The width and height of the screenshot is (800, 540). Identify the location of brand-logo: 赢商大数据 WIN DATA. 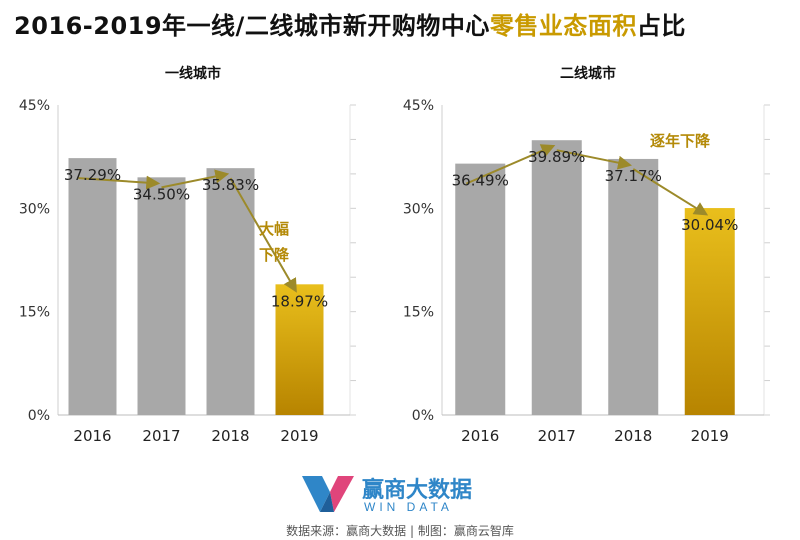
(400, 494).